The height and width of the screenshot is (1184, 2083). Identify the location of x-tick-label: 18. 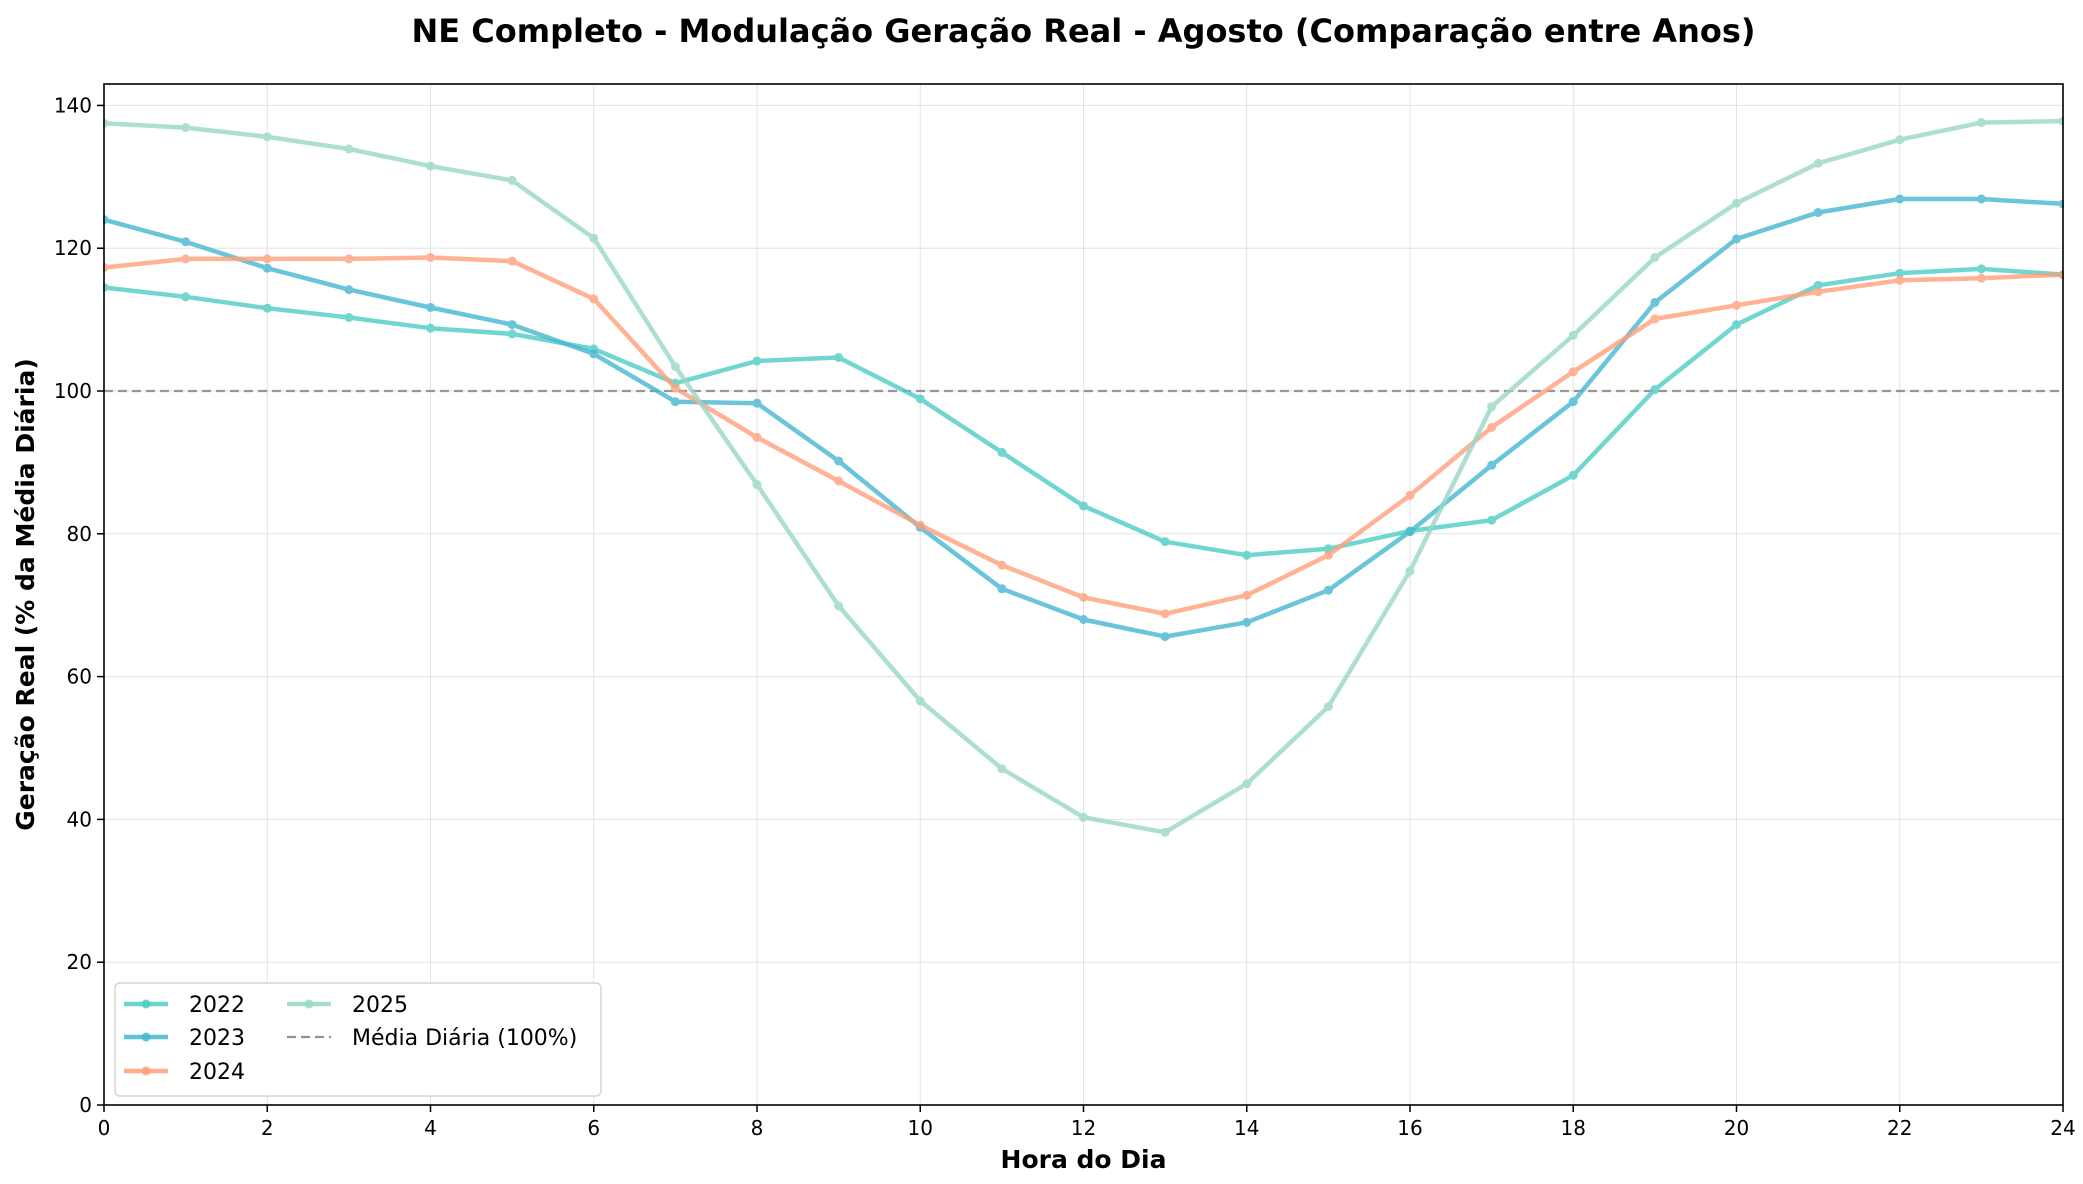
(1573, 1128).